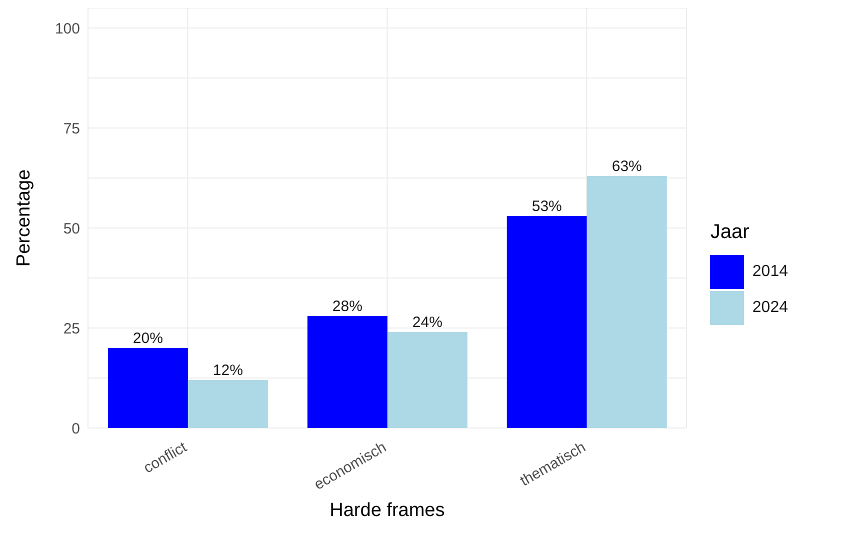 This screenshot has height=546, width=843. I want to click on data-label: 28%, so click(347, 306).